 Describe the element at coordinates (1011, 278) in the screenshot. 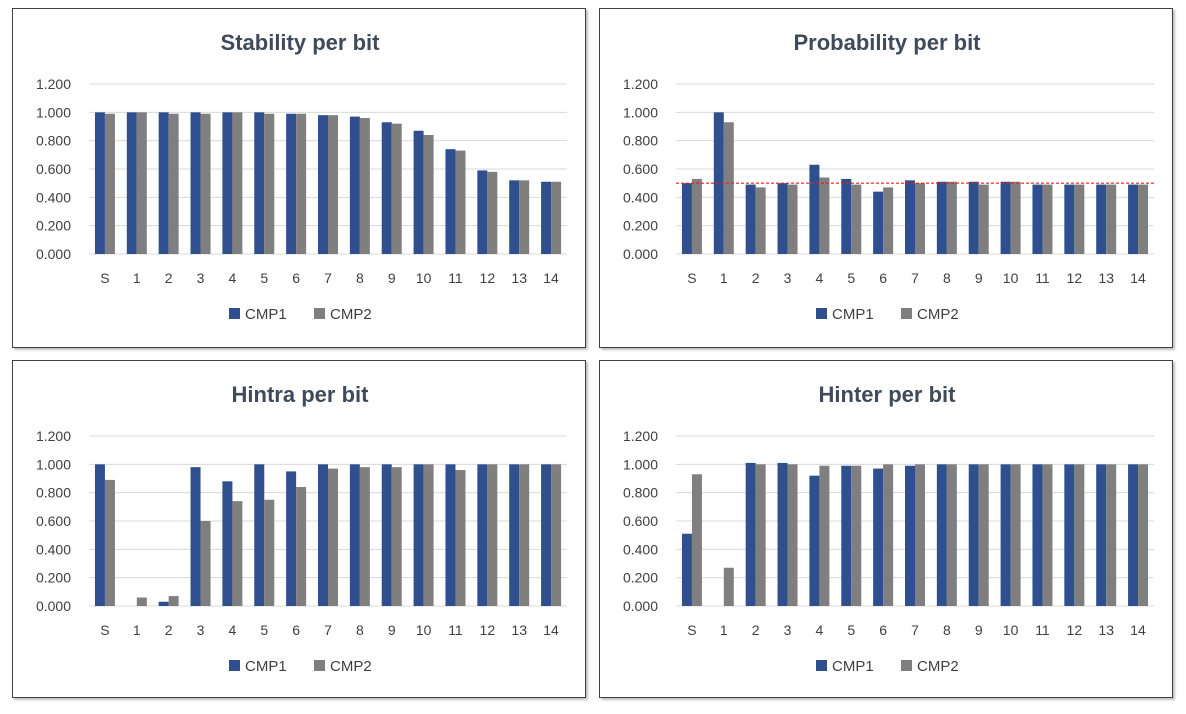

I see `x-tick-label: 10` at that location.